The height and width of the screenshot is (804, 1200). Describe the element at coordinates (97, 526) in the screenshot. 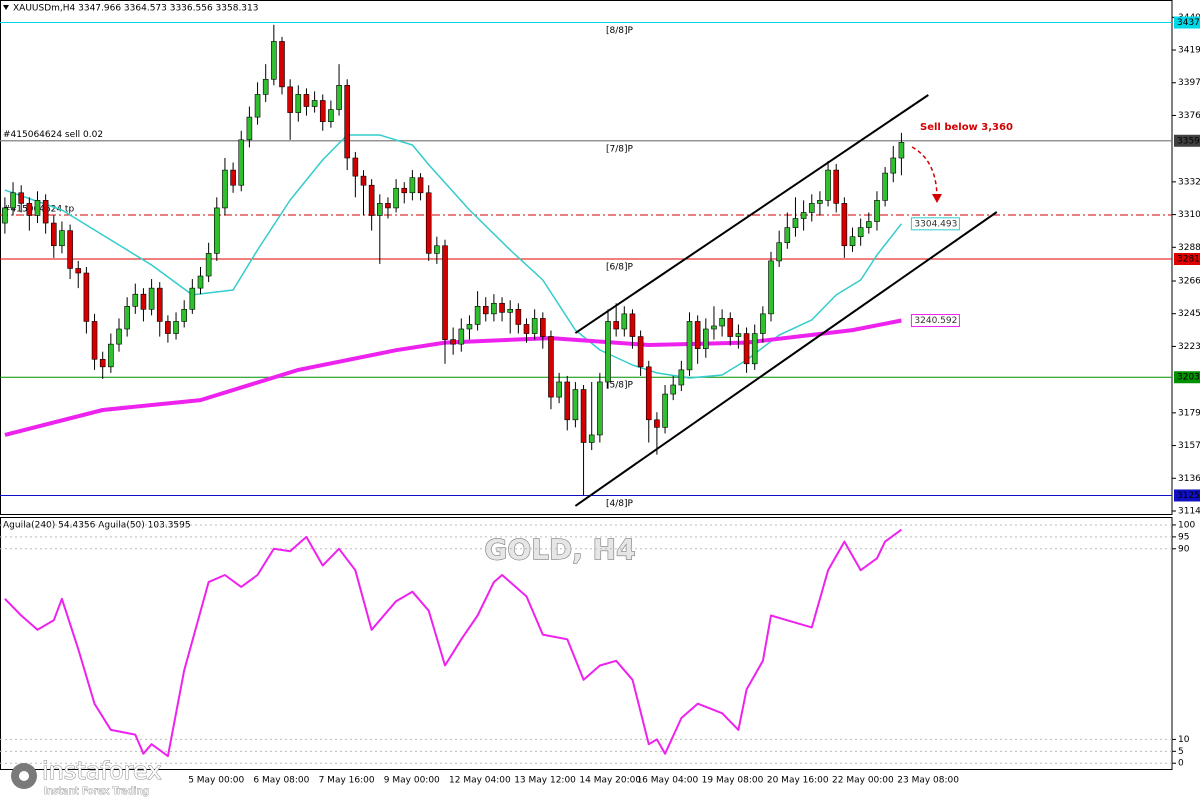

I see `indicator-title: Aguila(240) 54.4356 Aguila(50) 103.3595` at that location.